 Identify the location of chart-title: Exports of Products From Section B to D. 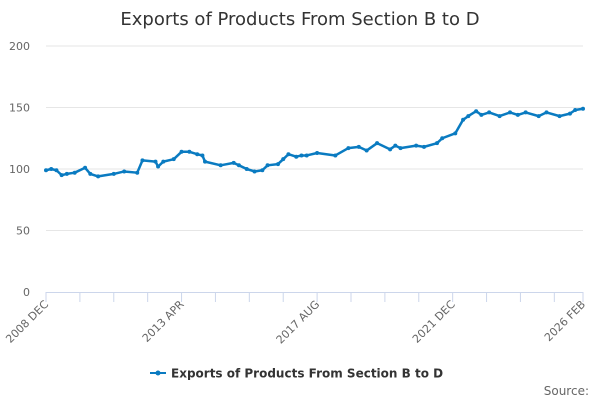
(299, 19).